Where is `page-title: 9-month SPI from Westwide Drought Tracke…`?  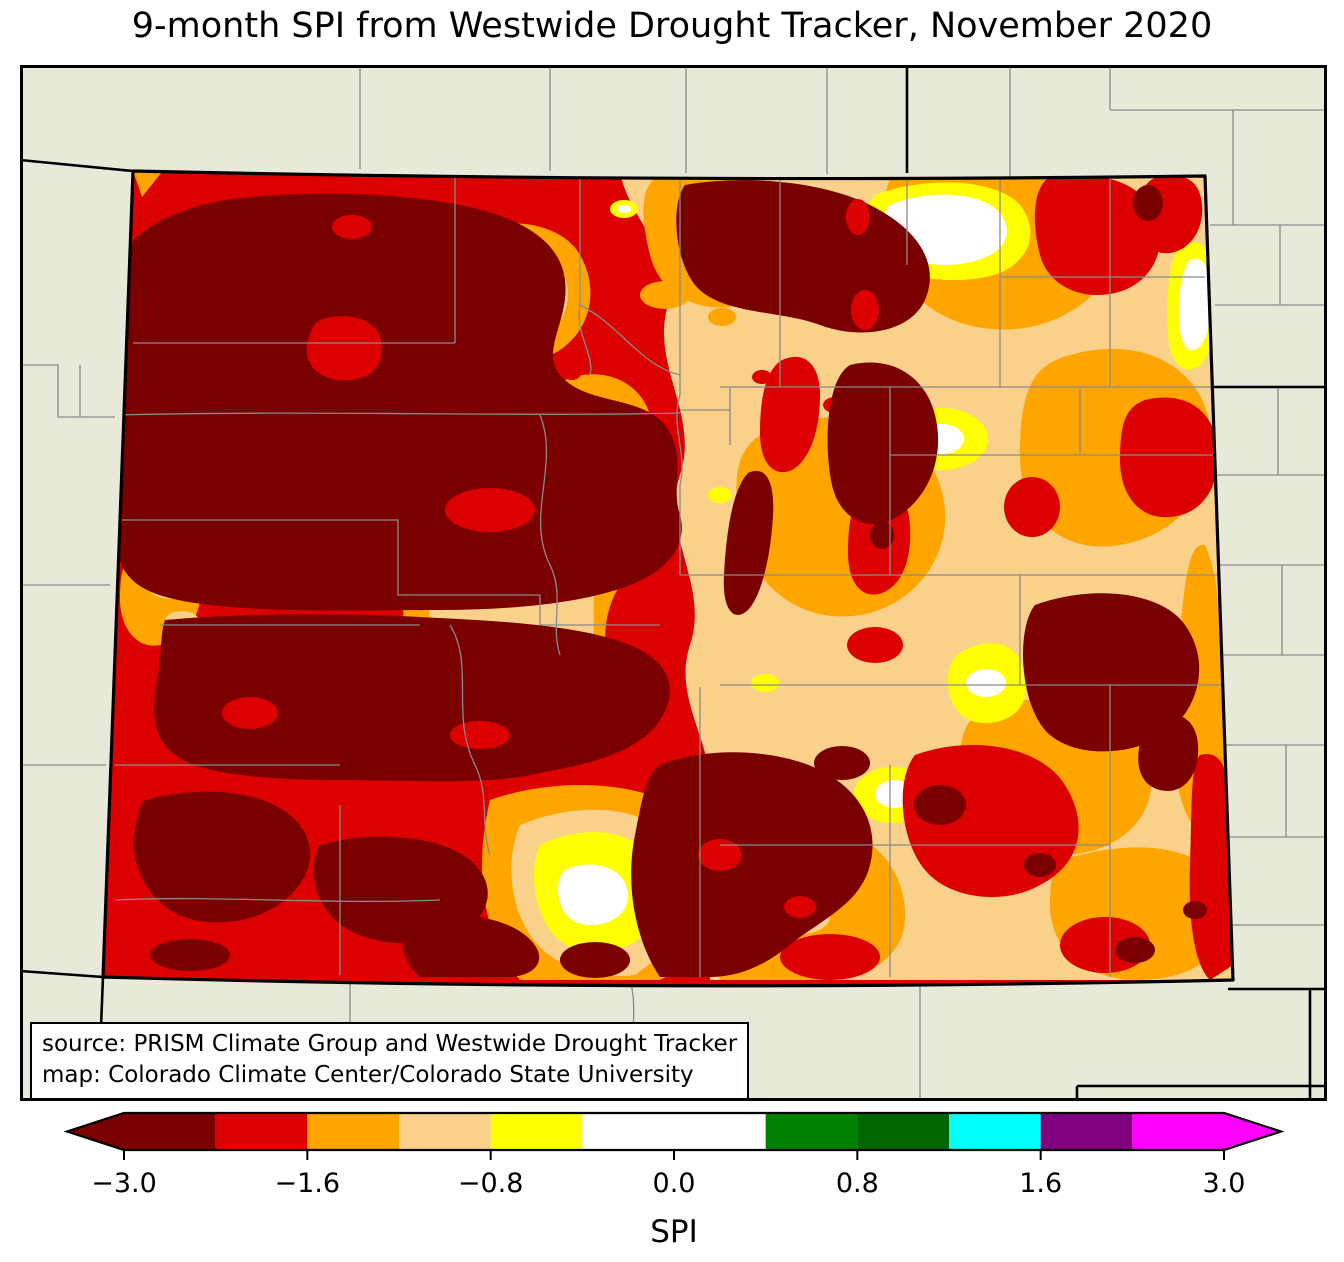 page-title: 9-month SPI from Westwide Drought Tracke… is located at coordinates (672, 26).